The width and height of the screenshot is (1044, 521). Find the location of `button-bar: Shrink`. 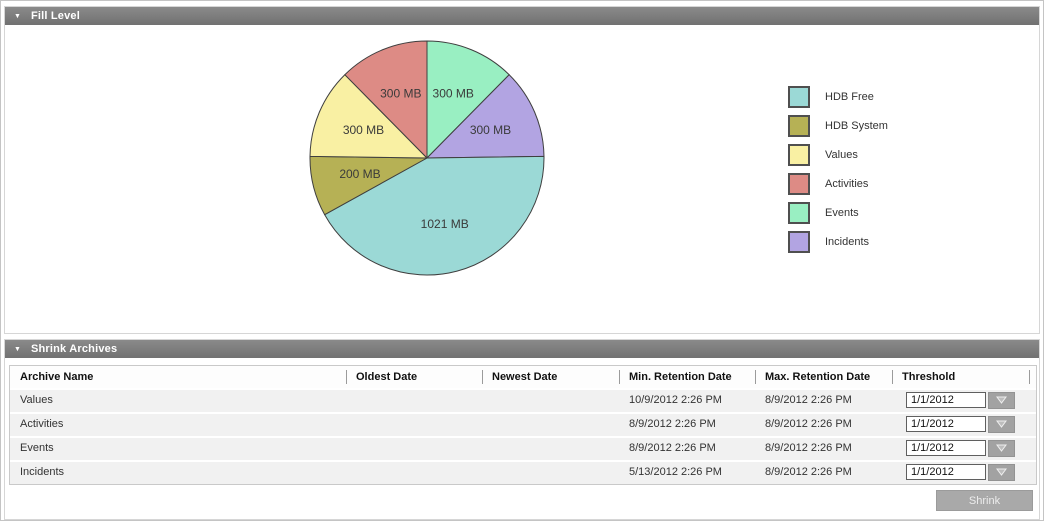

button-bar: Shrink is located at coordinates (984, 500).